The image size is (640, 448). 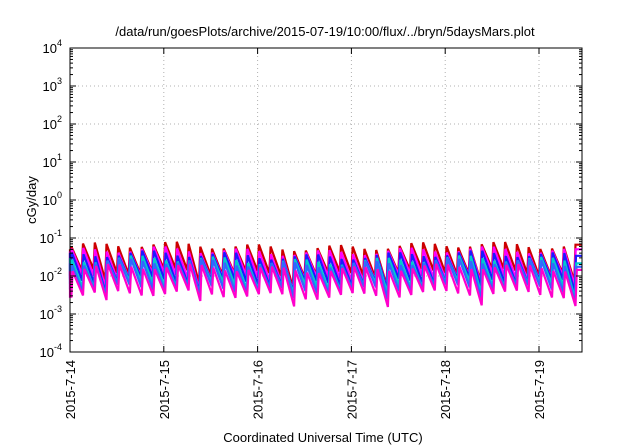 I want to click on y-tick-label: 10³, so click(x=52, y=85).